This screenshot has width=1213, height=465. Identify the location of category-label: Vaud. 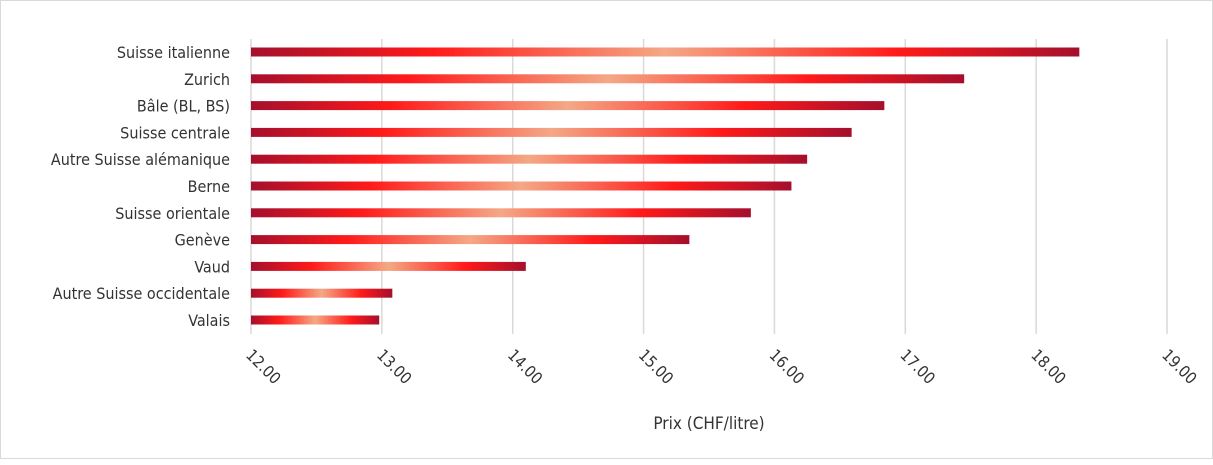
(212, 266).